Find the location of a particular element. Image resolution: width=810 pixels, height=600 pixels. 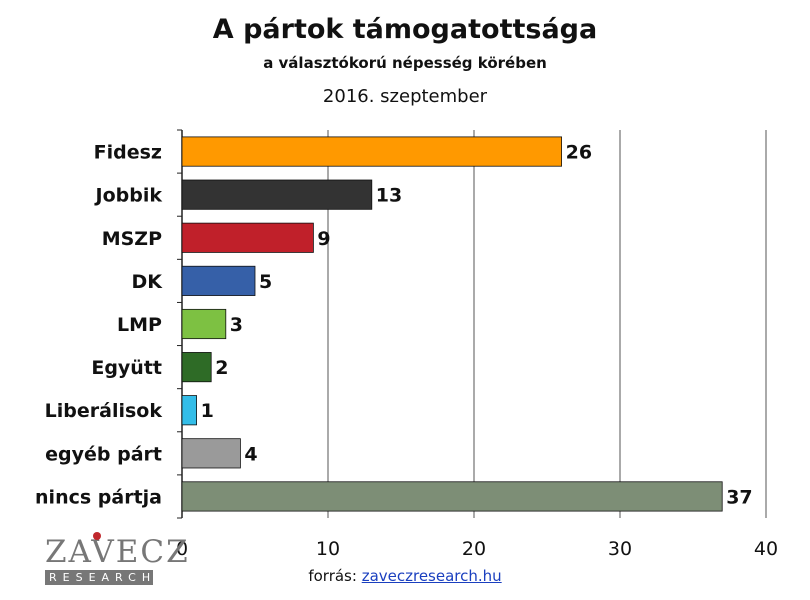

value-label: 26 is located at coordinates (579, 153).